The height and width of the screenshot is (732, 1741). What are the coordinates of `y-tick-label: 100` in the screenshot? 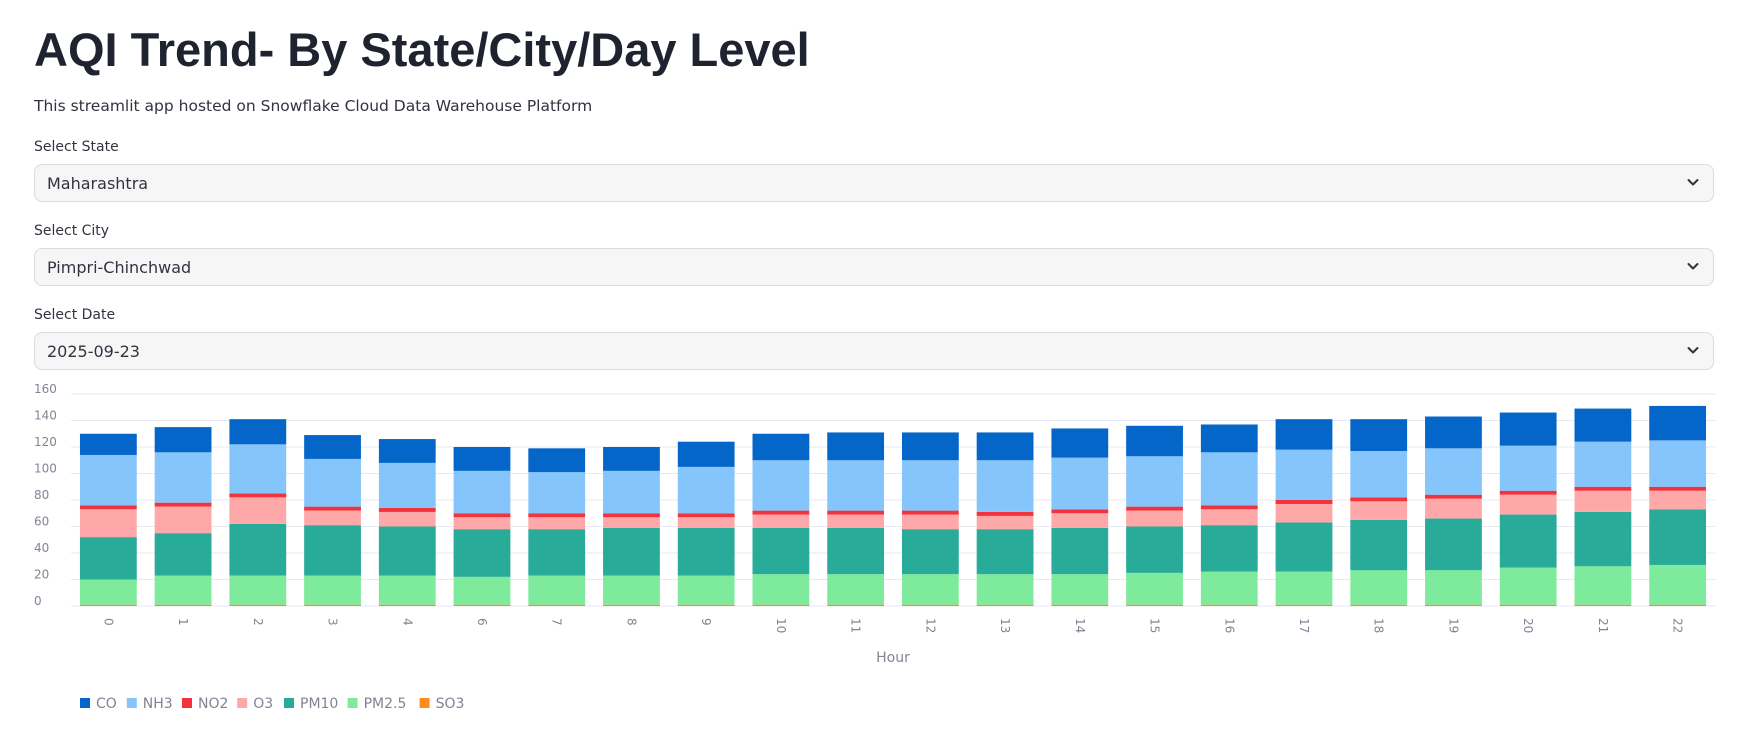 It's located at (45, 469).